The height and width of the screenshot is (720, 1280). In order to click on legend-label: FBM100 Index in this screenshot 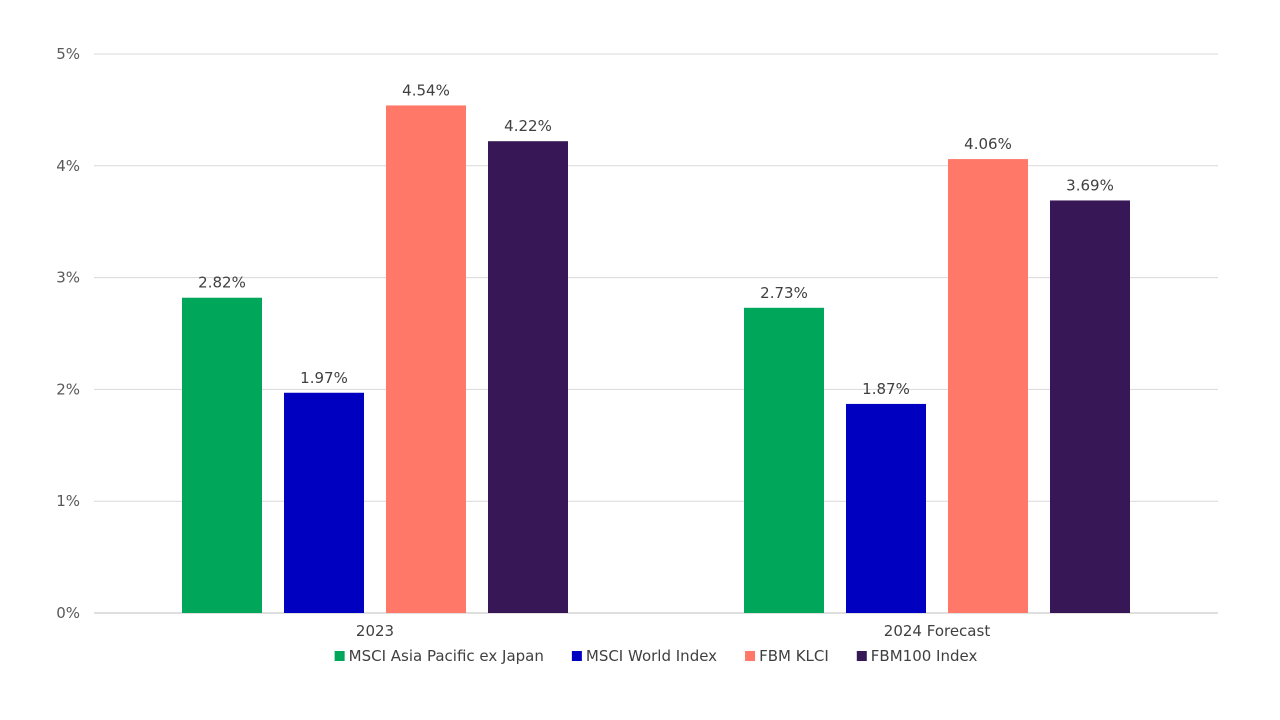, I will do `click(924, 656)`.